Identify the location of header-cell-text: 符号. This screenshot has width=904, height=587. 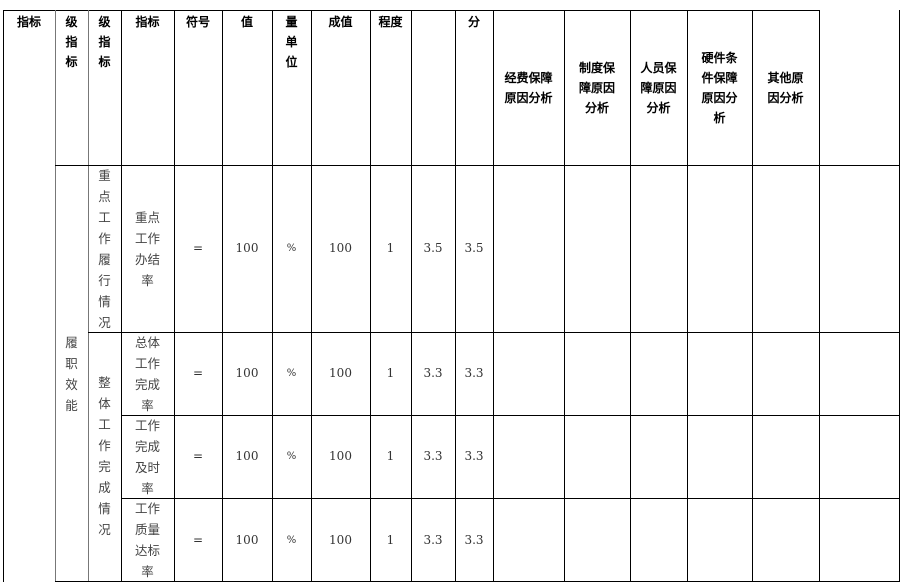
(197, 22).